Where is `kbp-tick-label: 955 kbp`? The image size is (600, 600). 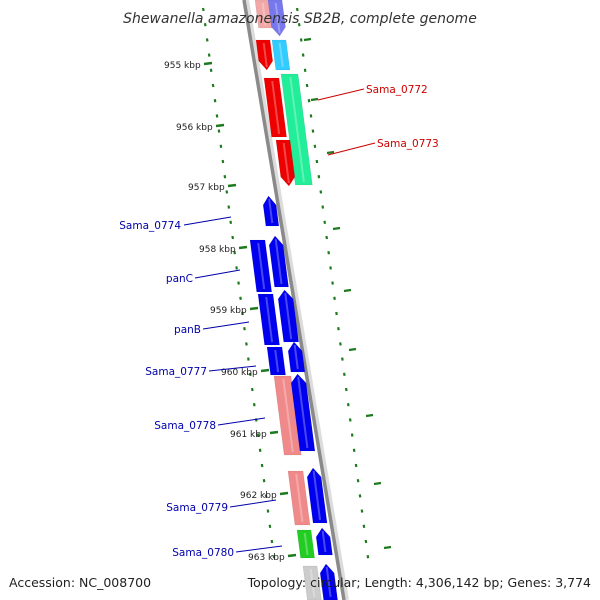 kbp-tick-label: 955 kbp is located at coordinates (182, 66).